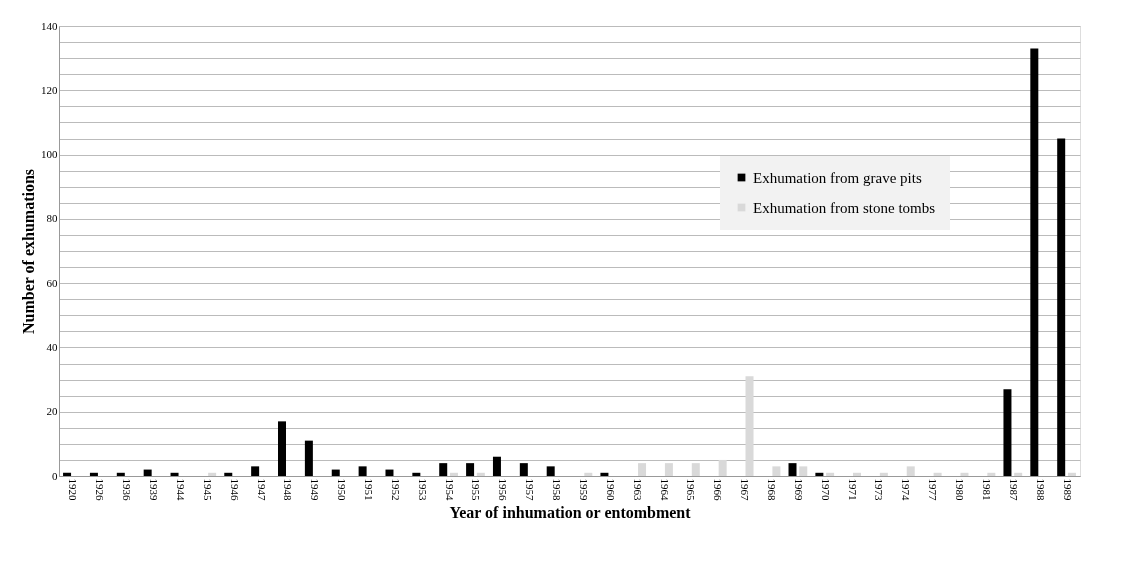 This screenshot has width=1142, height=566. What do you see at coordinates (610, 489) in the screenshot?
I see `x-tick-label: 1960` at bounding box center [610, 489].